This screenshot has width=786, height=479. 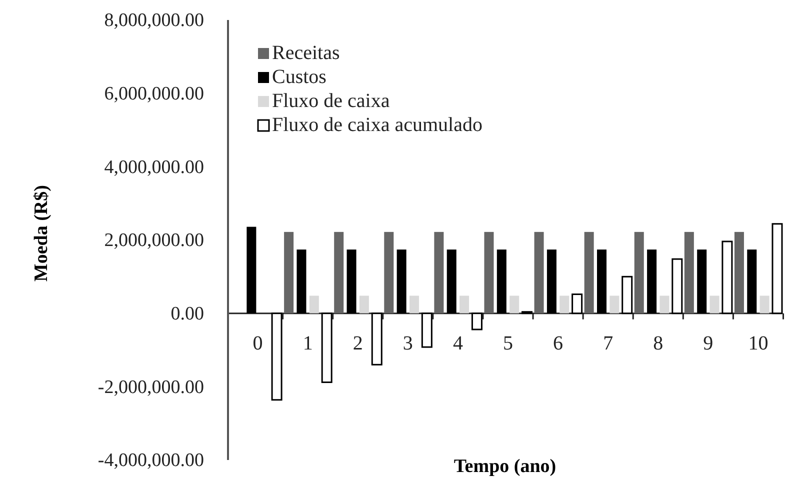 What do you see at coordinates (331, 101) in the screenshot?
I see `legend-label: Fluxo de caixa` at bounding box center [331, 101].